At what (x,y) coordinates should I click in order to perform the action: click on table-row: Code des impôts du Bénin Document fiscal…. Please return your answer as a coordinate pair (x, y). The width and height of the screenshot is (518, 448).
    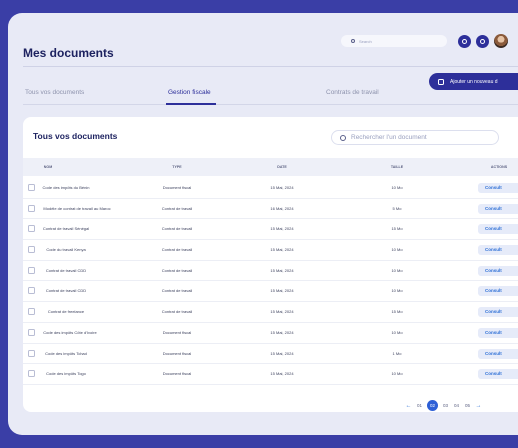
    Looking at the image, I should click on (270, 188).